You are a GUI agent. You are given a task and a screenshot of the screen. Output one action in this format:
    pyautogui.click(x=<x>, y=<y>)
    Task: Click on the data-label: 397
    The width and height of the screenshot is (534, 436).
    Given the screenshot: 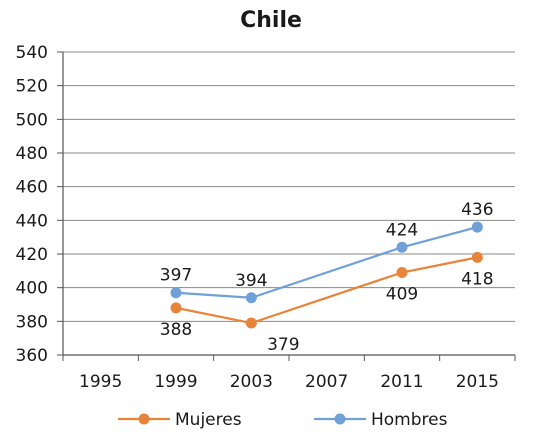 What is the action you would take?
    pyautogui.click(x=176, y=276)
    